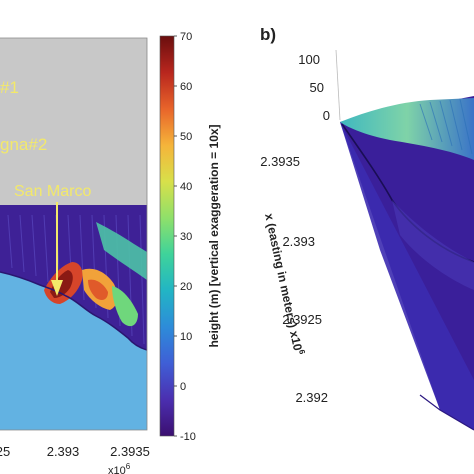 The image size is (474, 474). Describe the element at coordinates (167, 236) in the screenshot. I see `colorbar-bar` at that location.